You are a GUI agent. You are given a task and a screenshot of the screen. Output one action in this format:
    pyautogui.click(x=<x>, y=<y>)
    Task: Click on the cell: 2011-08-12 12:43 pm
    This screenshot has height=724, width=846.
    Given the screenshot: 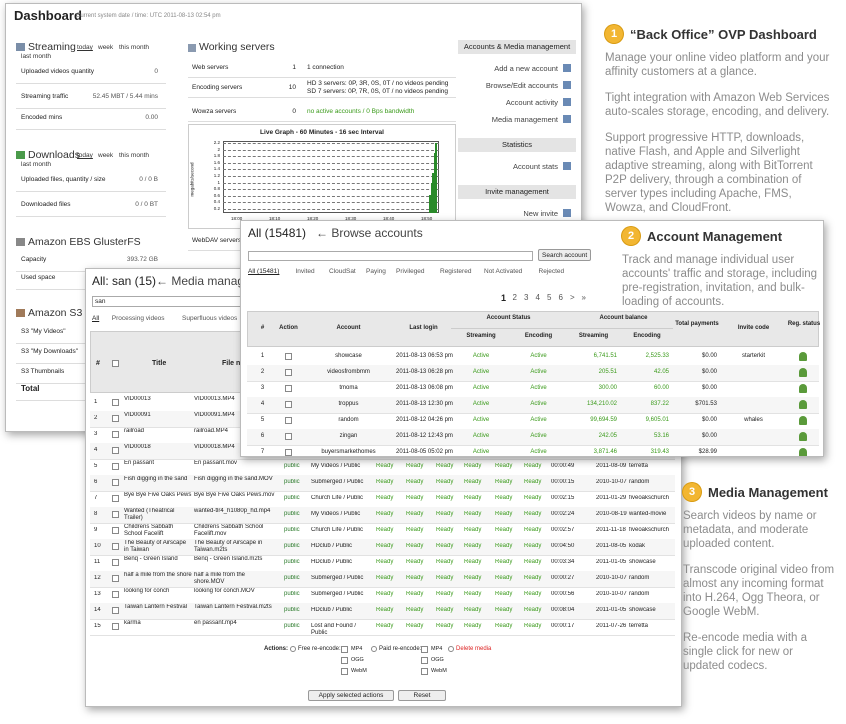 What is the action you would take?
    pyautogui.click(x=424, y=436)
    